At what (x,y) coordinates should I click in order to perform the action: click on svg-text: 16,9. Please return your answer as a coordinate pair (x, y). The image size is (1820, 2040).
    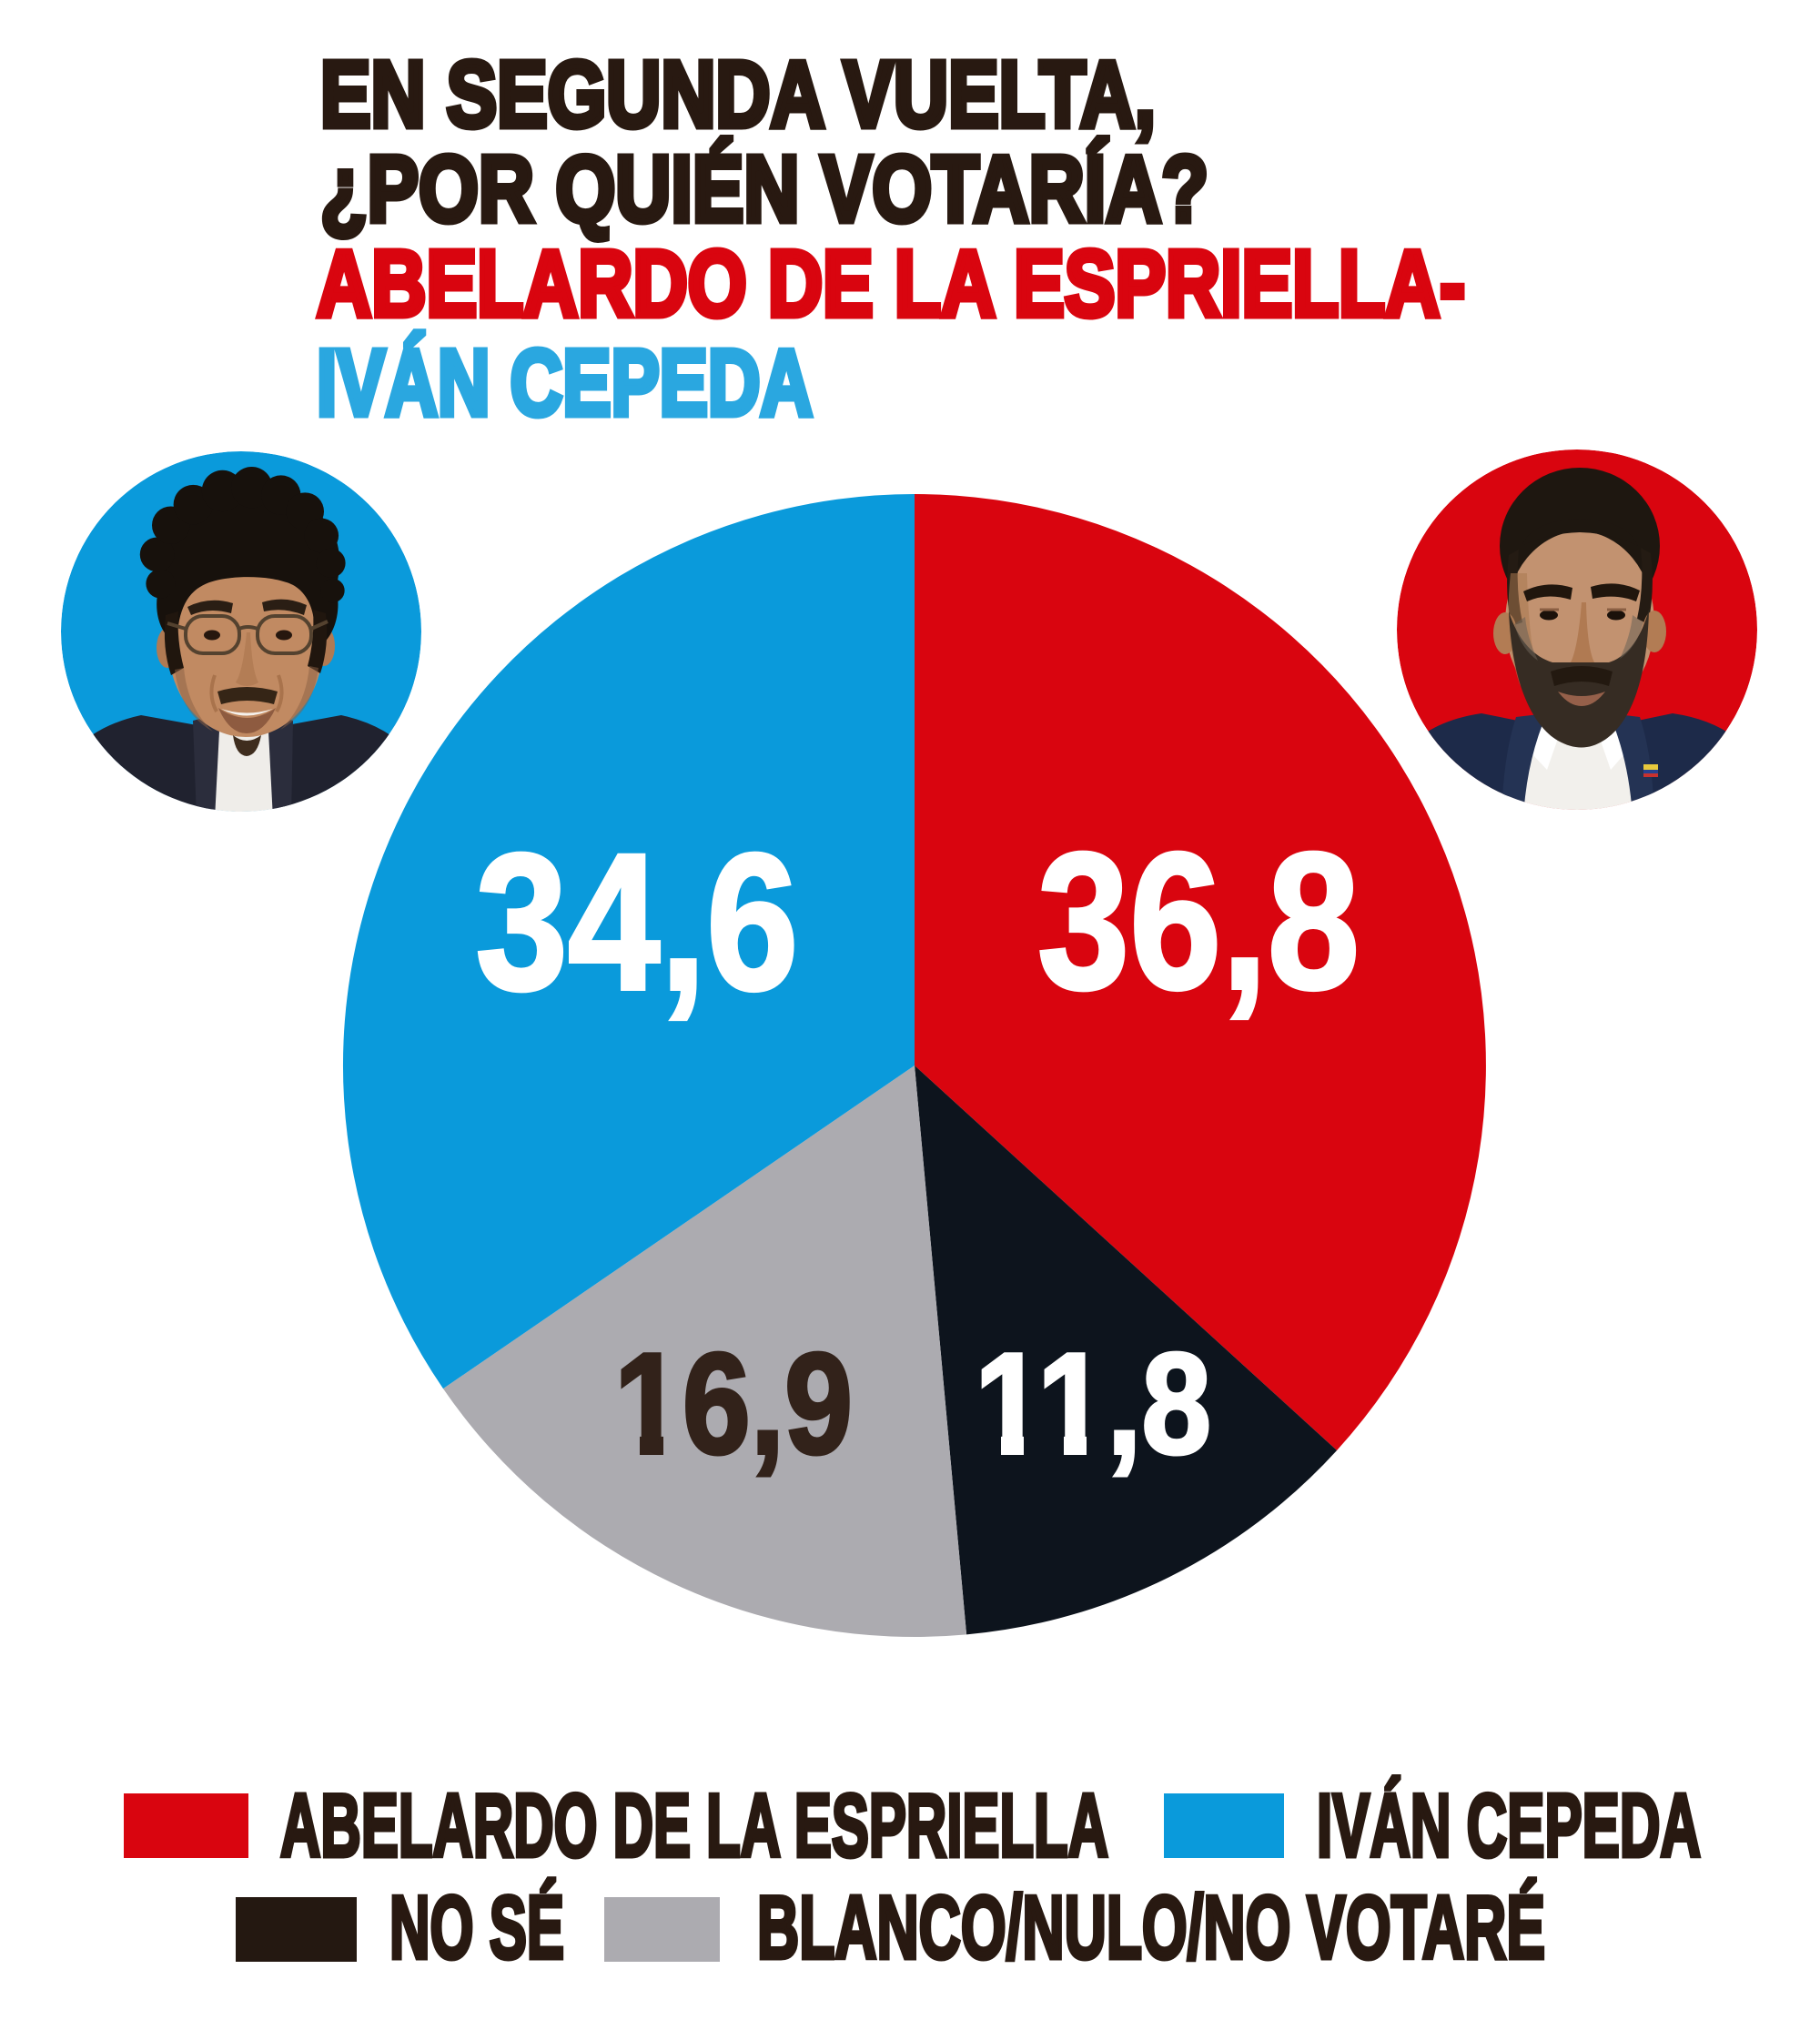
    Looking at the image, I should click on (734, 1404).